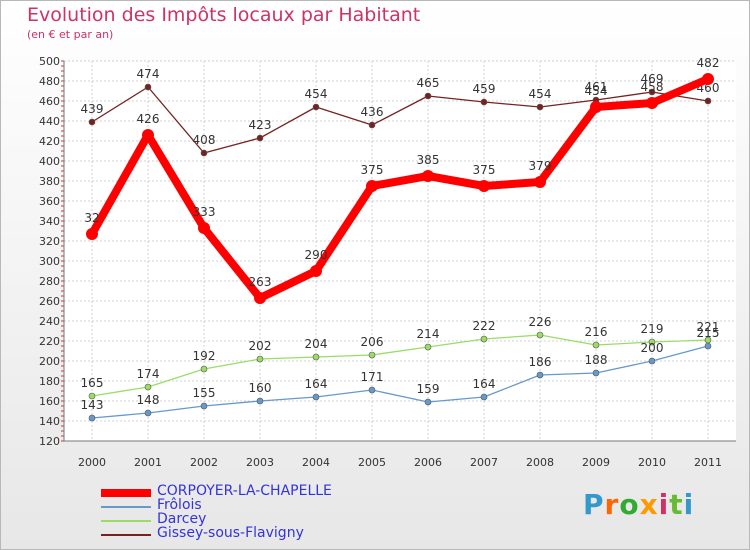 The width and height of the screenshot is (750, 550). What do you see at coordinates (372, 112) in the screenshot?
I see `data-label-gissey-sous-flavigny: 436` at bounding box center [372, 112].